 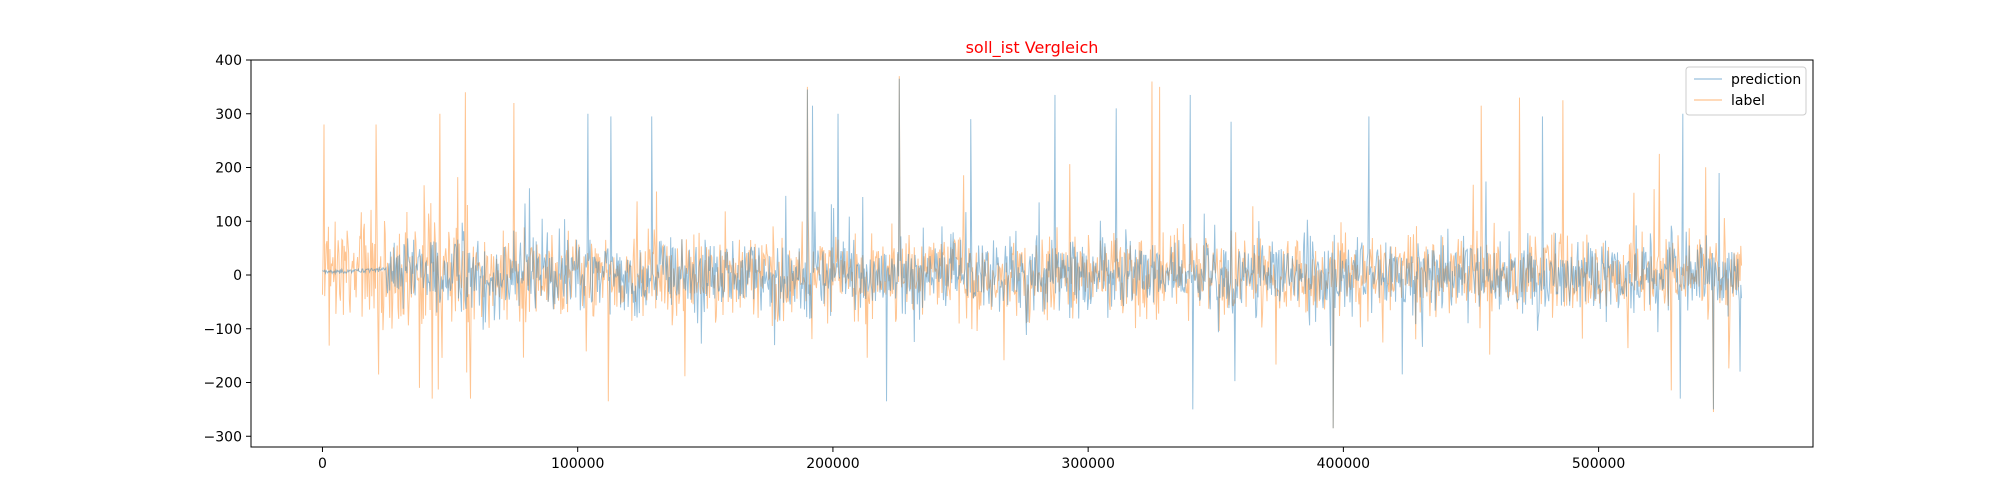 I want to click on y-tick-label: −300, so click(x=223, y=437).